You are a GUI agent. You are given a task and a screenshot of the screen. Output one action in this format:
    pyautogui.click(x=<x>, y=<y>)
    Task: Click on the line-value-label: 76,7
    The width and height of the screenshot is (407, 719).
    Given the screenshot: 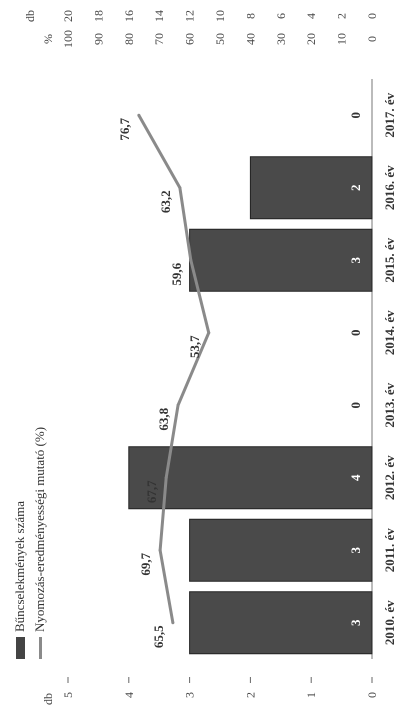 What is the action you would take?
    pyautogui.click(x=124, y=128)
    